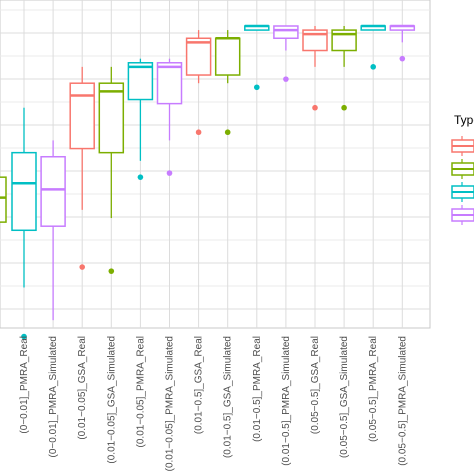 The width and height of the screenshot is (474, 474). I want to click on x-tick-label: (0.05−0.5]_GSA_Real, so click(315, 385).